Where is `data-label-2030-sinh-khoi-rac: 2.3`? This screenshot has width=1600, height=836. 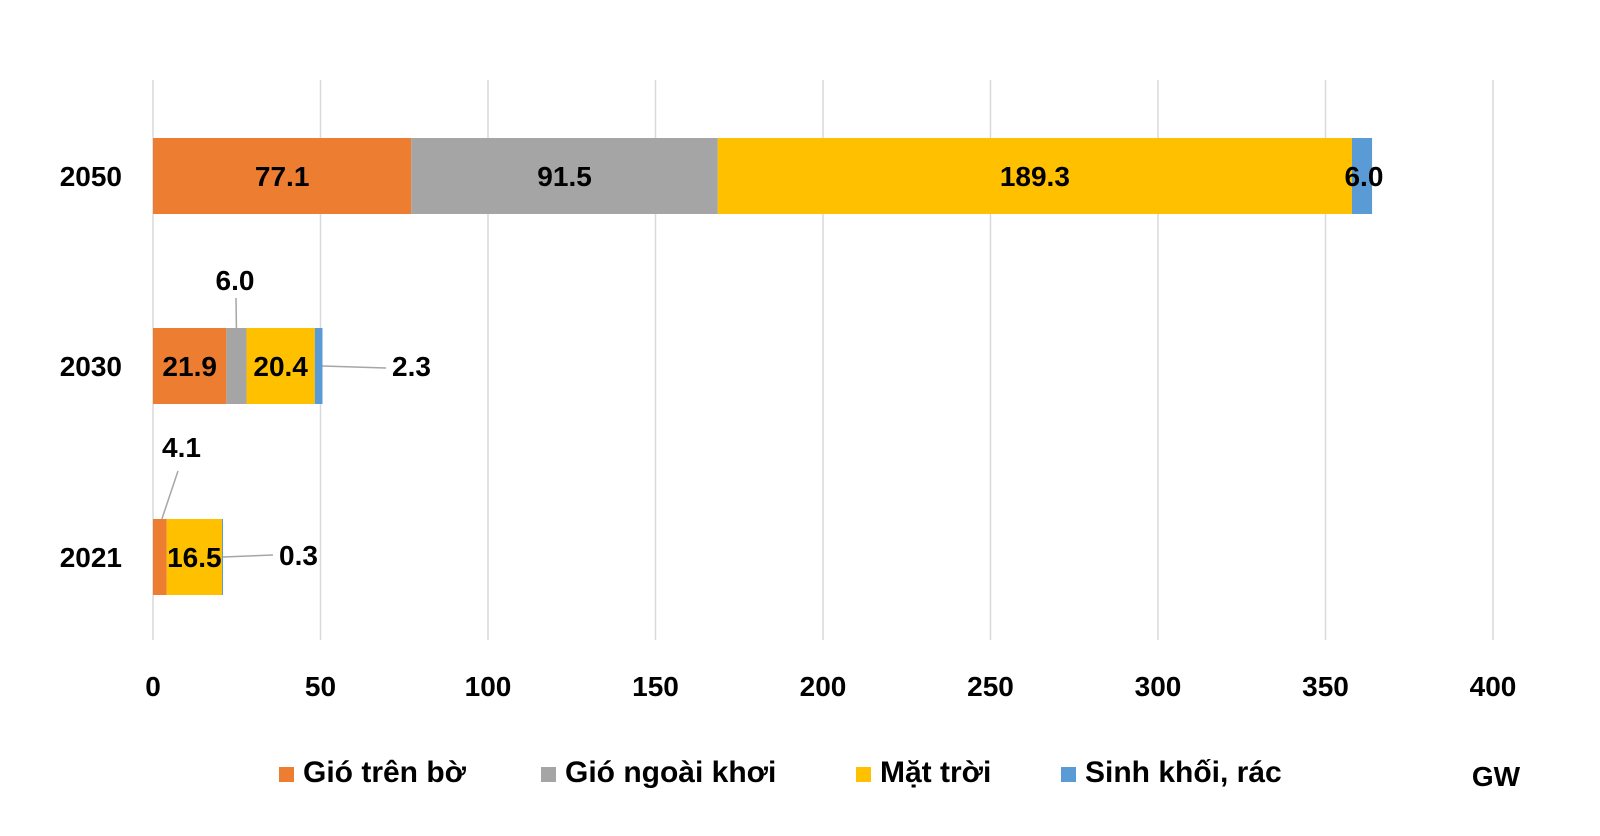
data-label-2030-sinh-khoi-rac: 2.3 is located at coordinates (411, 366).